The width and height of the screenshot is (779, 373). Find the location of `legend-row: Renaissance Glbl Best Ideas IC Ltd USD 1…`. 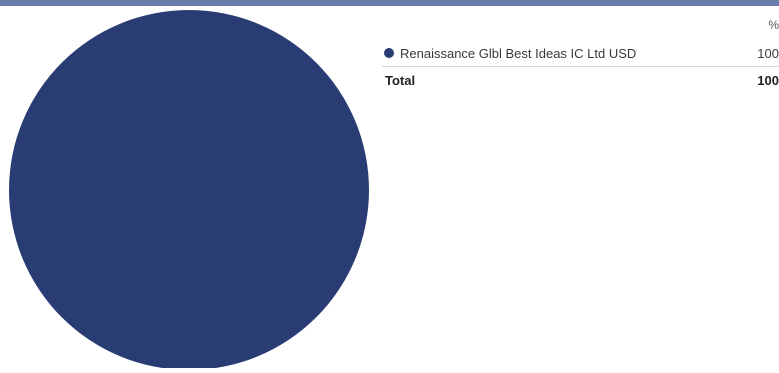

legend-row: Renaissance Glbl Best Ideas IC Ltd USD 1… is located at coordinates (580, 53).